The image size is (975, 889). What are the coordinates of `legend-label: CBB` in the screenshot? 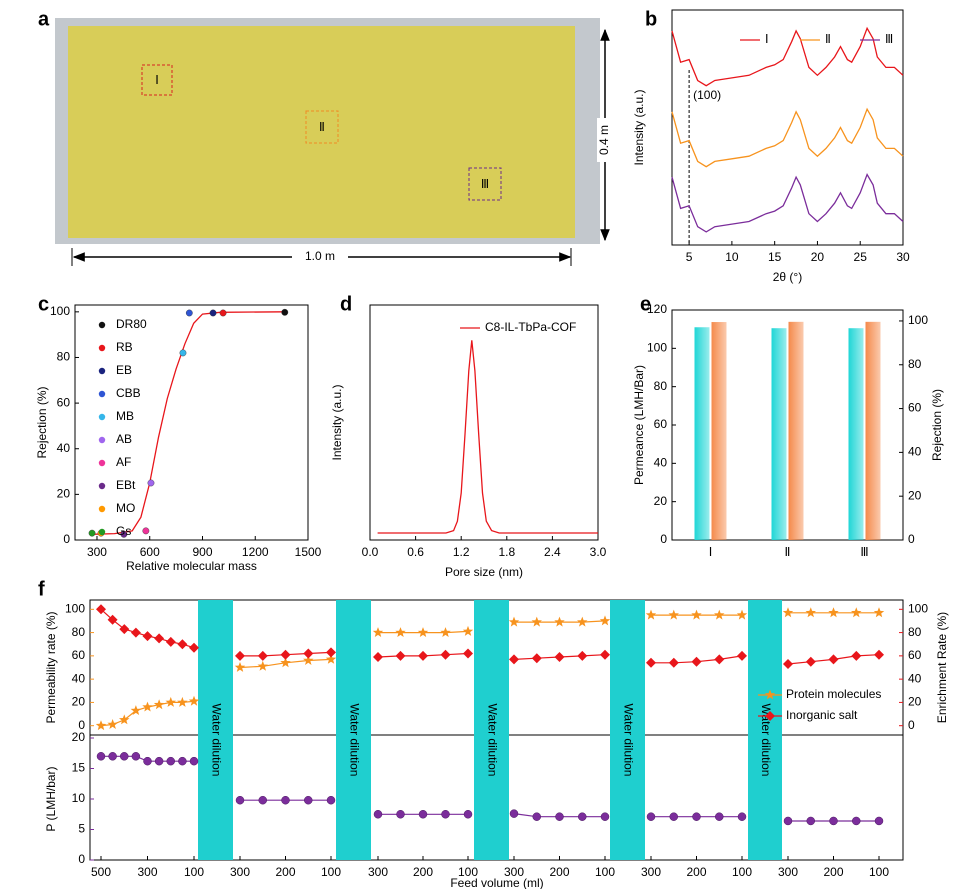 It's located at (128, 393).